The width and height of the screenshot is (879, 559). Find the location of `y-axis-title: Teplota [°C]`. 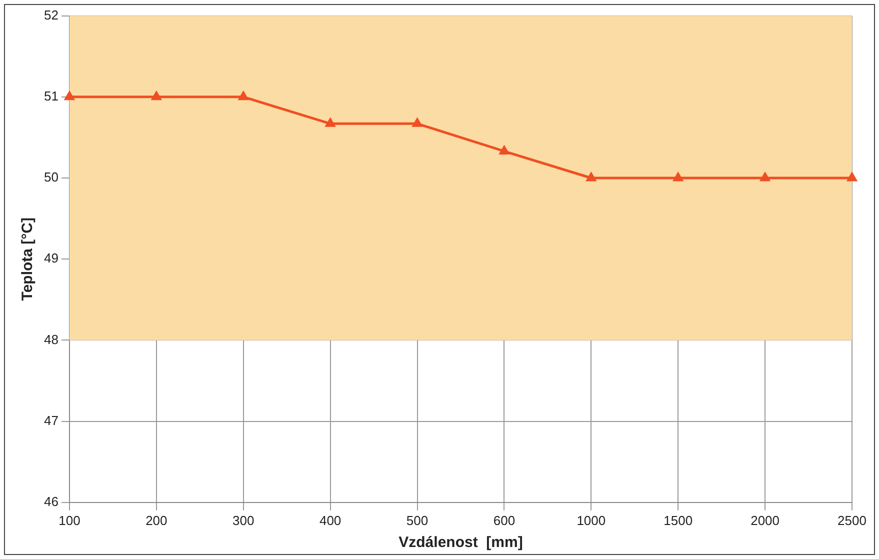

y-axis-title: Teplota [°C] is located at coordinates (27, 259).